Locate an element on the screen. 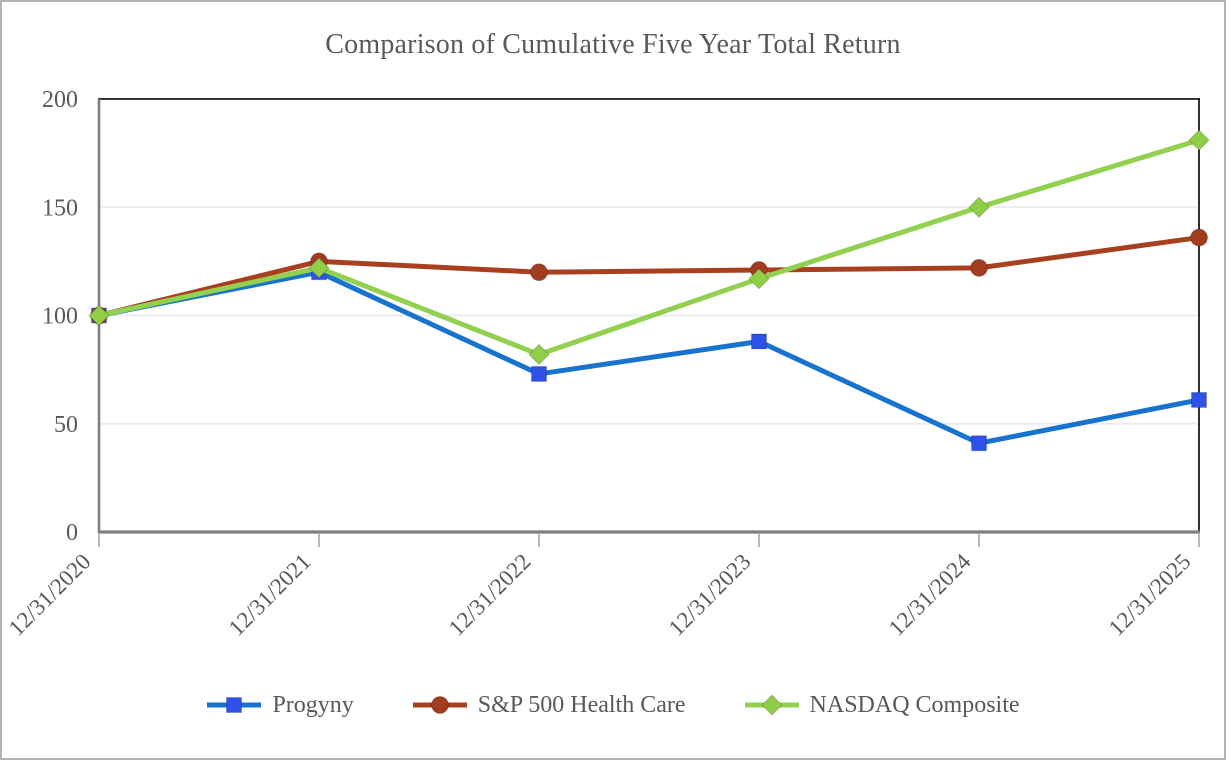  legend-label: NASDAQ Composite is located at coordinates (914, 704).